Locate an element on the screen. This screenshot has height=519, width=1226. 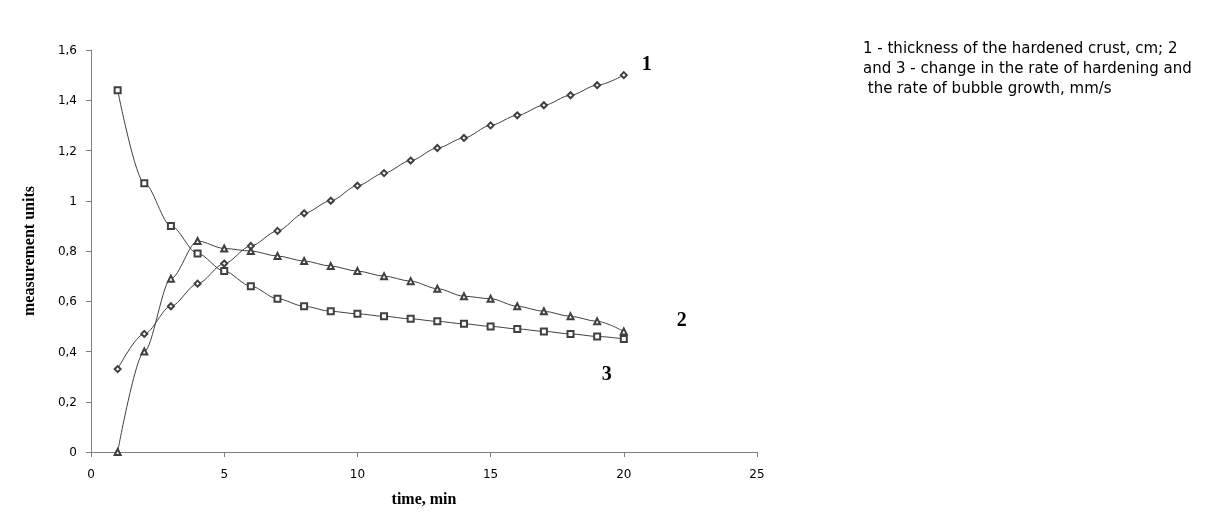
y-tick-label: 1,6 is located at coordinates (67, 50).